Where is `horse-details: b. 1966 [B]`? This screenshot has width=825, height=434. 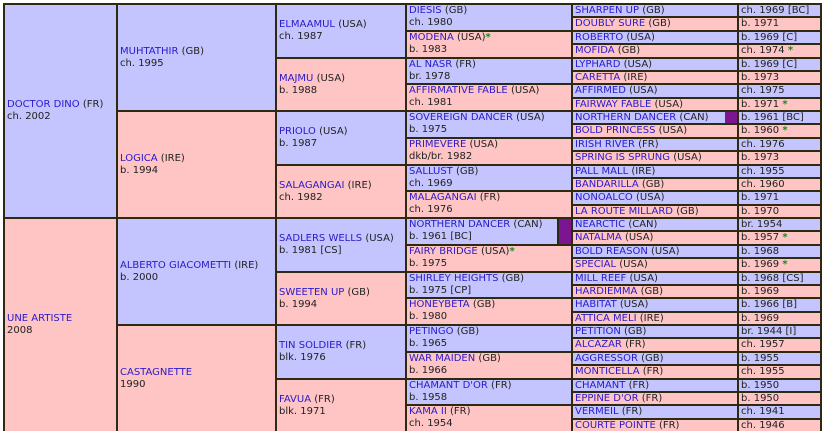 horse-details: b. 1966 [B] is located at coordinates (769, 304).